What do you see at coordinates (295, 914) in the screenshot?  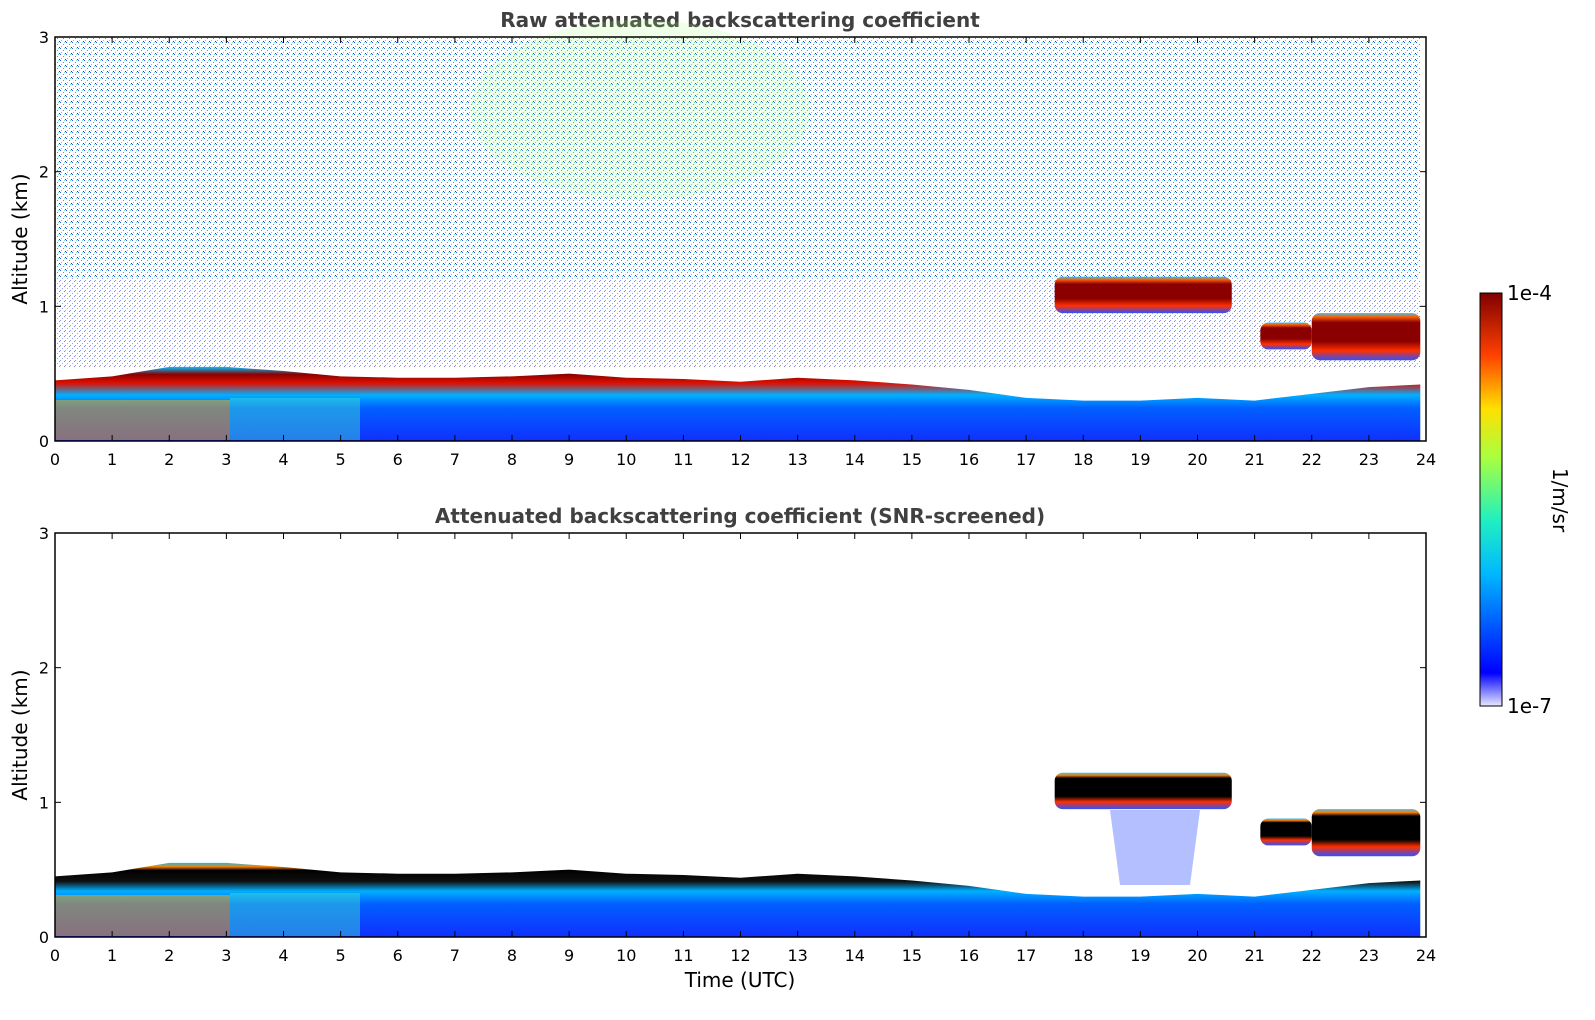 I see `panel2-surface-cyan-region` at bounding box center [295, 914].